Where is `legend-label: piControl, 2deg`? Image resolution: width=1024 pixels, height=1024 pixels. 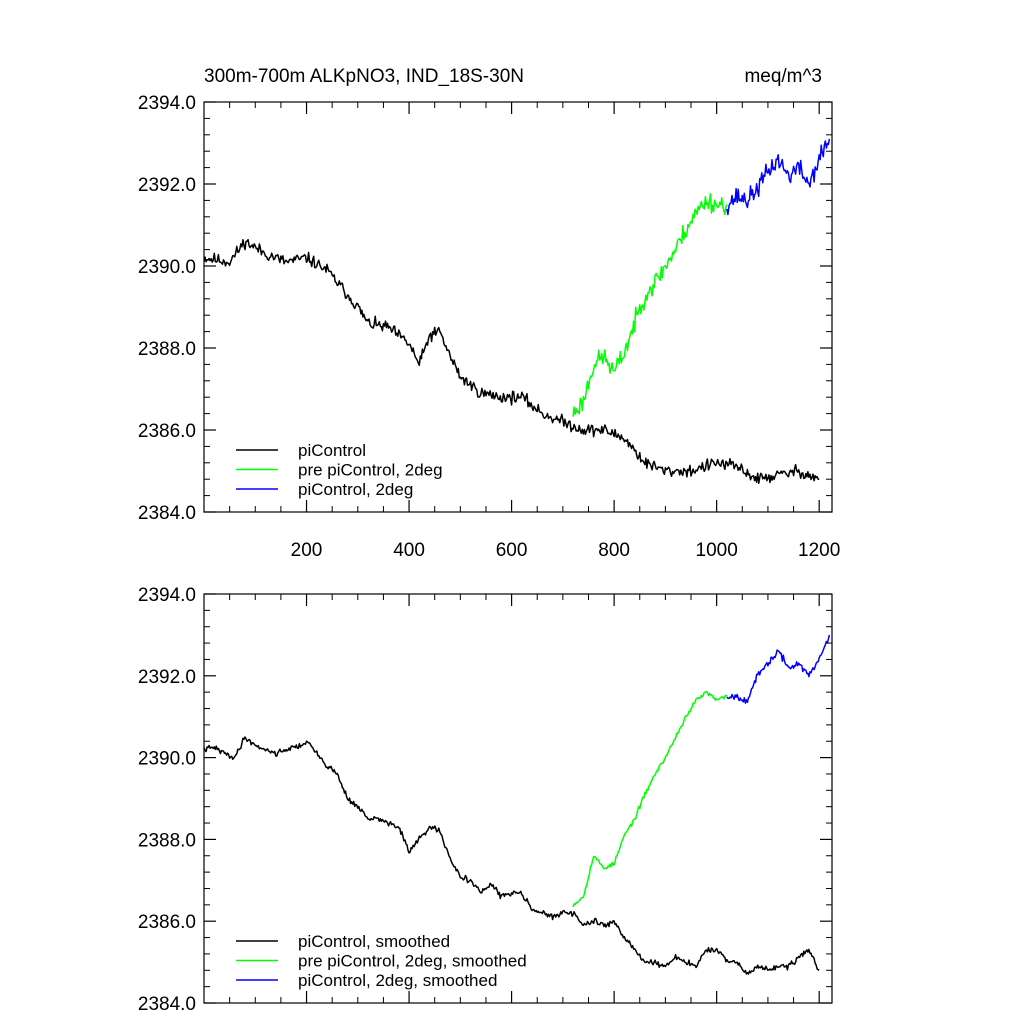 legend-label: piControl, 2deg is located at coordinates (355, 489).